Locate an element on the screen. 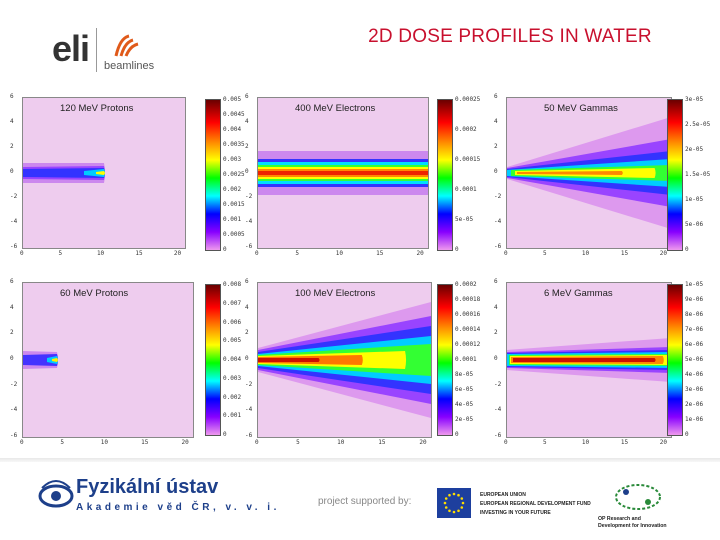  colorbar-label: 3e-06 is located at coordinates (694, 389).